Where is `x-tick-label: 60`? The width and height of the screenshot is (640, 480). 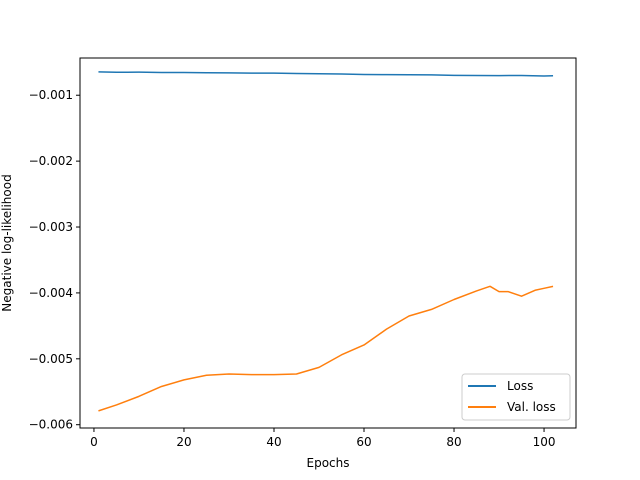
x-tick-label: 60 is located at coordinates (363, 442).